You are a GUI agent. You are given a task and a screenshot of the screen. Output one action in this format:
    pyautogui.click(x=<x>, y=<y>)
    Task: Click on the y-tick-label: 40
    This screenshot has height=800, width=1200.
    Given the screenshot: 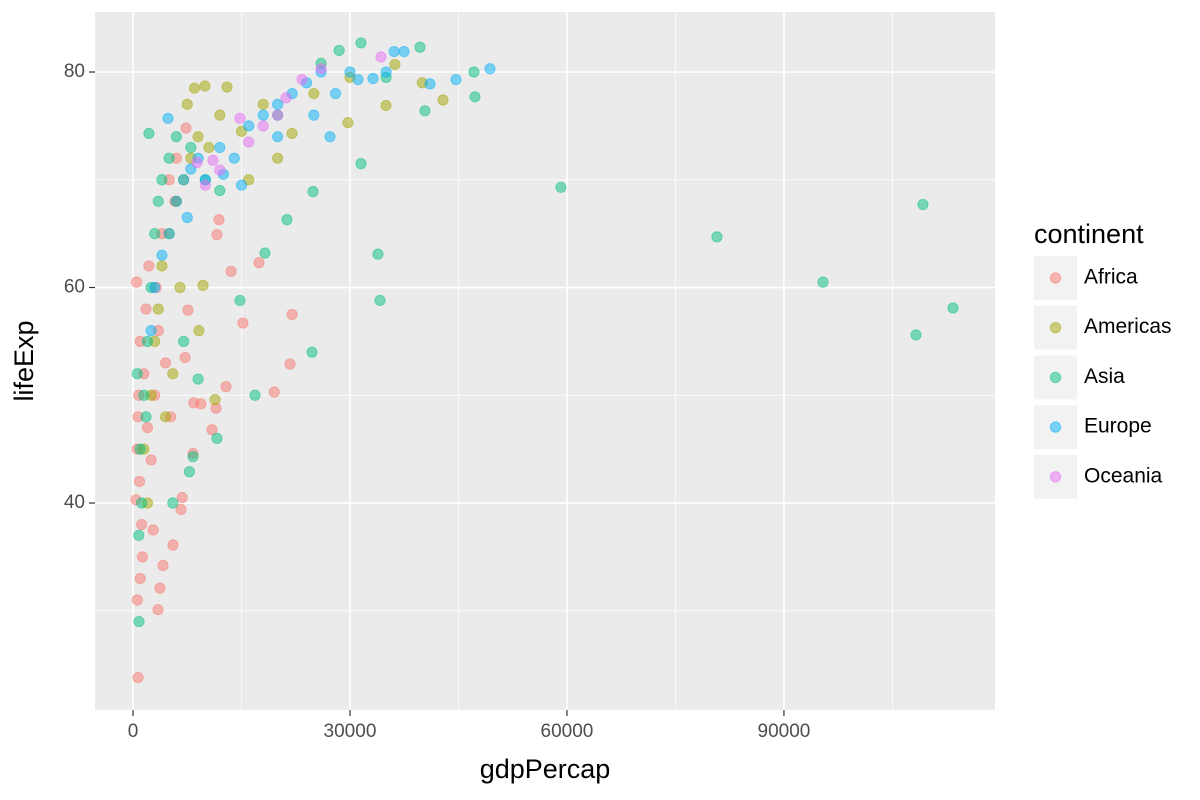 What is the action you would take?
    pyautogui.click(x=74, y=502)
    